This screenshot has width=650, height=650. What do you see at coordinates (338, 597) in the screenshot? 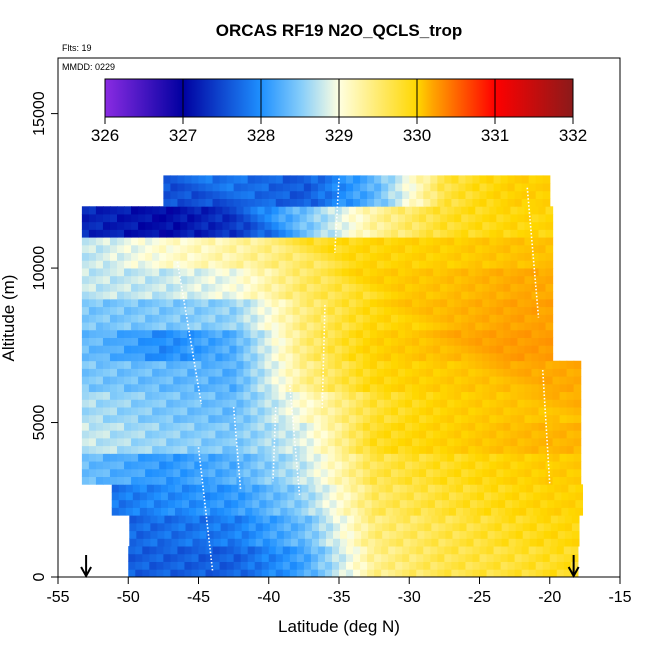
I see `x-tick-label: -35` at bounding box center [338, 597].